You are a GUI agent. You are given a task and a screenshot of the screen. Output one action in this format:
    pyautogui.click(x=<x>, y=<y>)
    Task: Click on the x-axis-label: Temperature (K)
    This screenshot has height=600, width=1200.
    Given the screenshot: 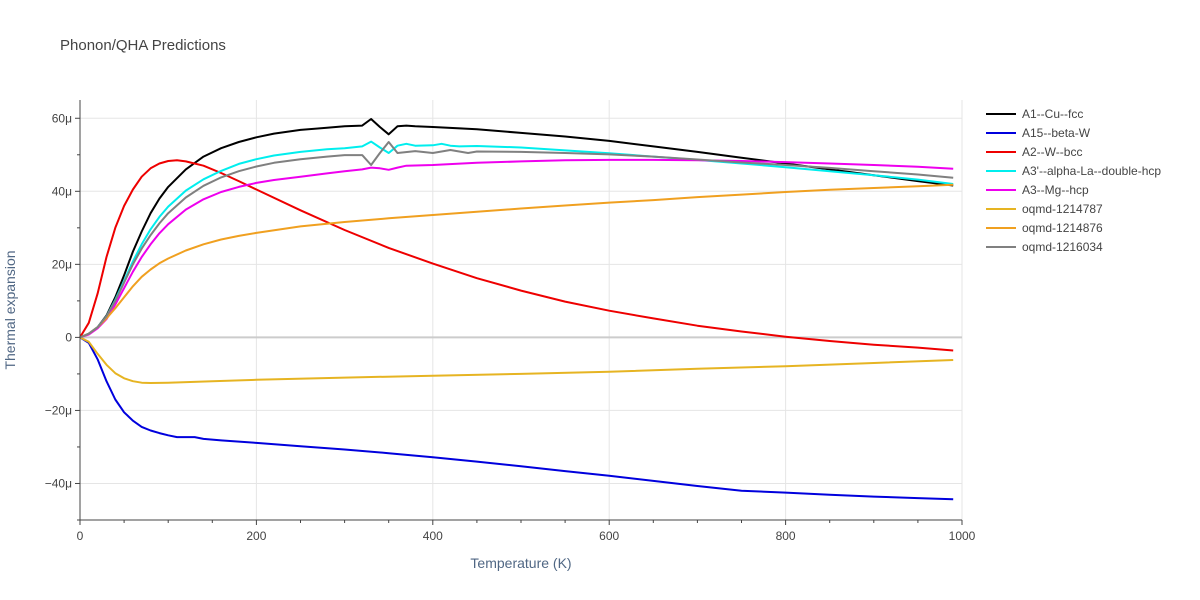 What is the action you would take?
    pyautogui.click(x=520, y=563)
    